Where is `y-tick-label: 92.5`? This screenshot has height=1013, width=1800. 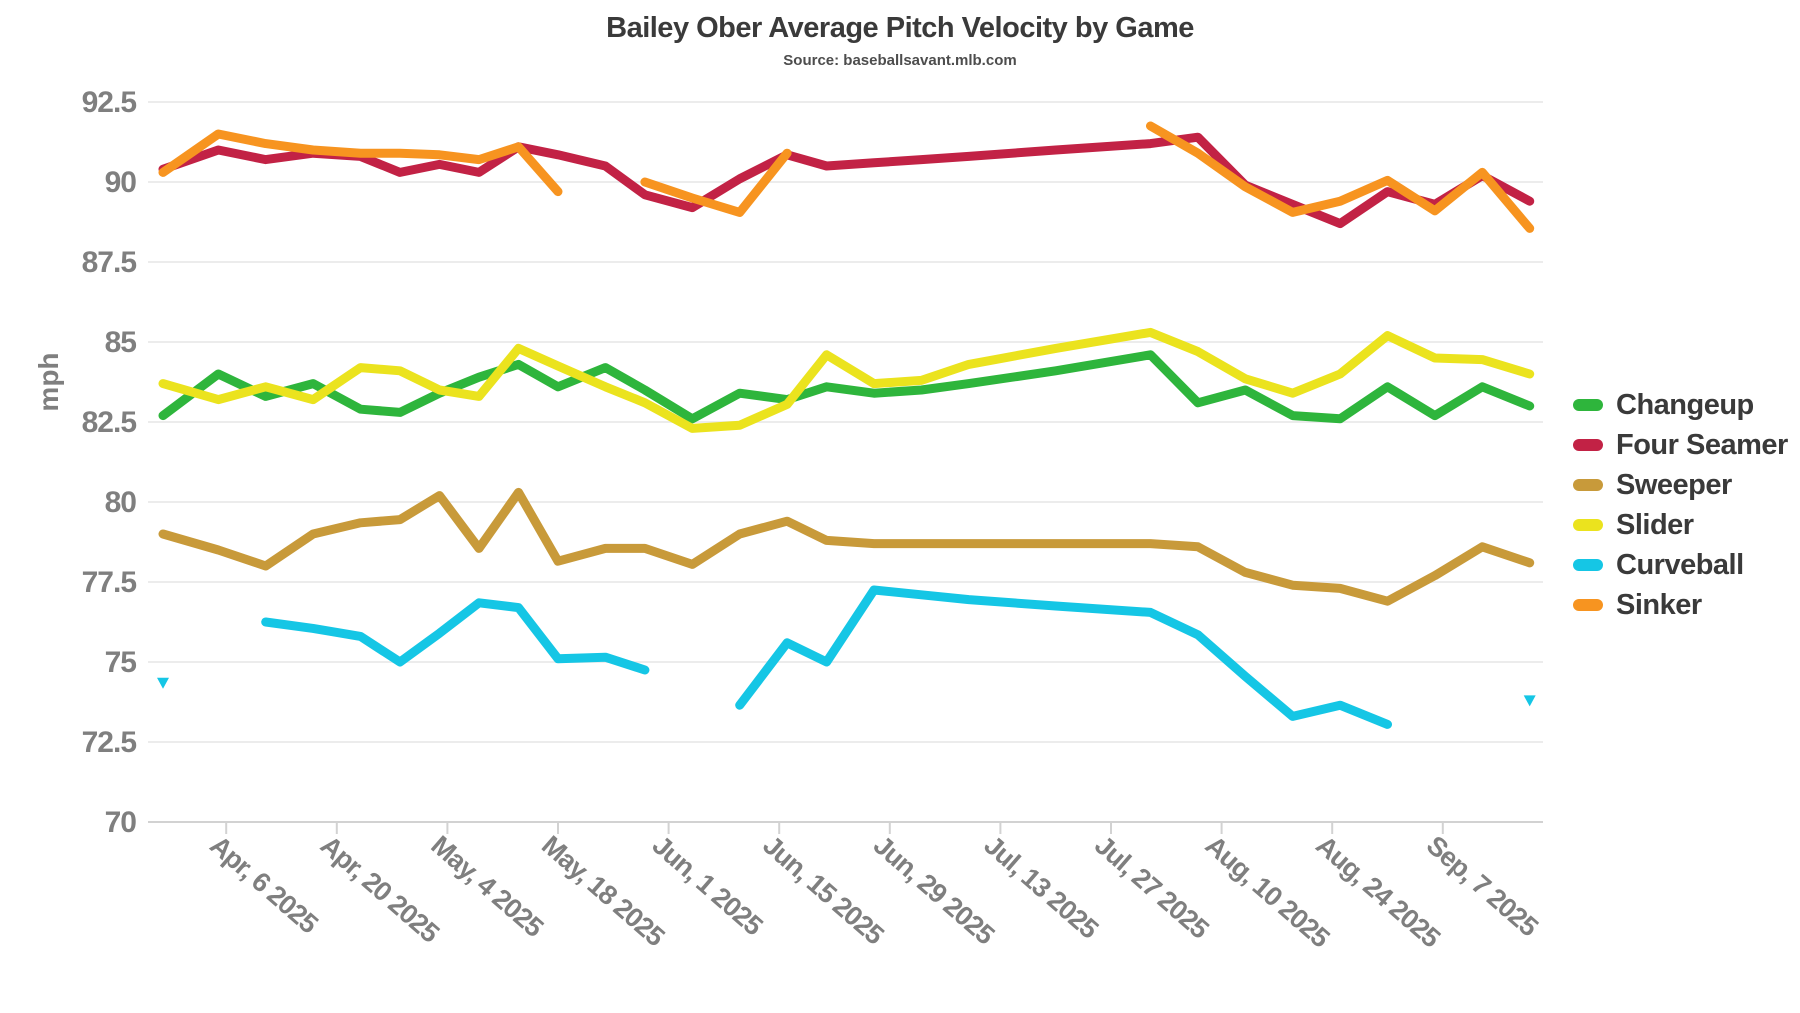
y-tick-label: 92.5 is located at coordinates (109, 102).